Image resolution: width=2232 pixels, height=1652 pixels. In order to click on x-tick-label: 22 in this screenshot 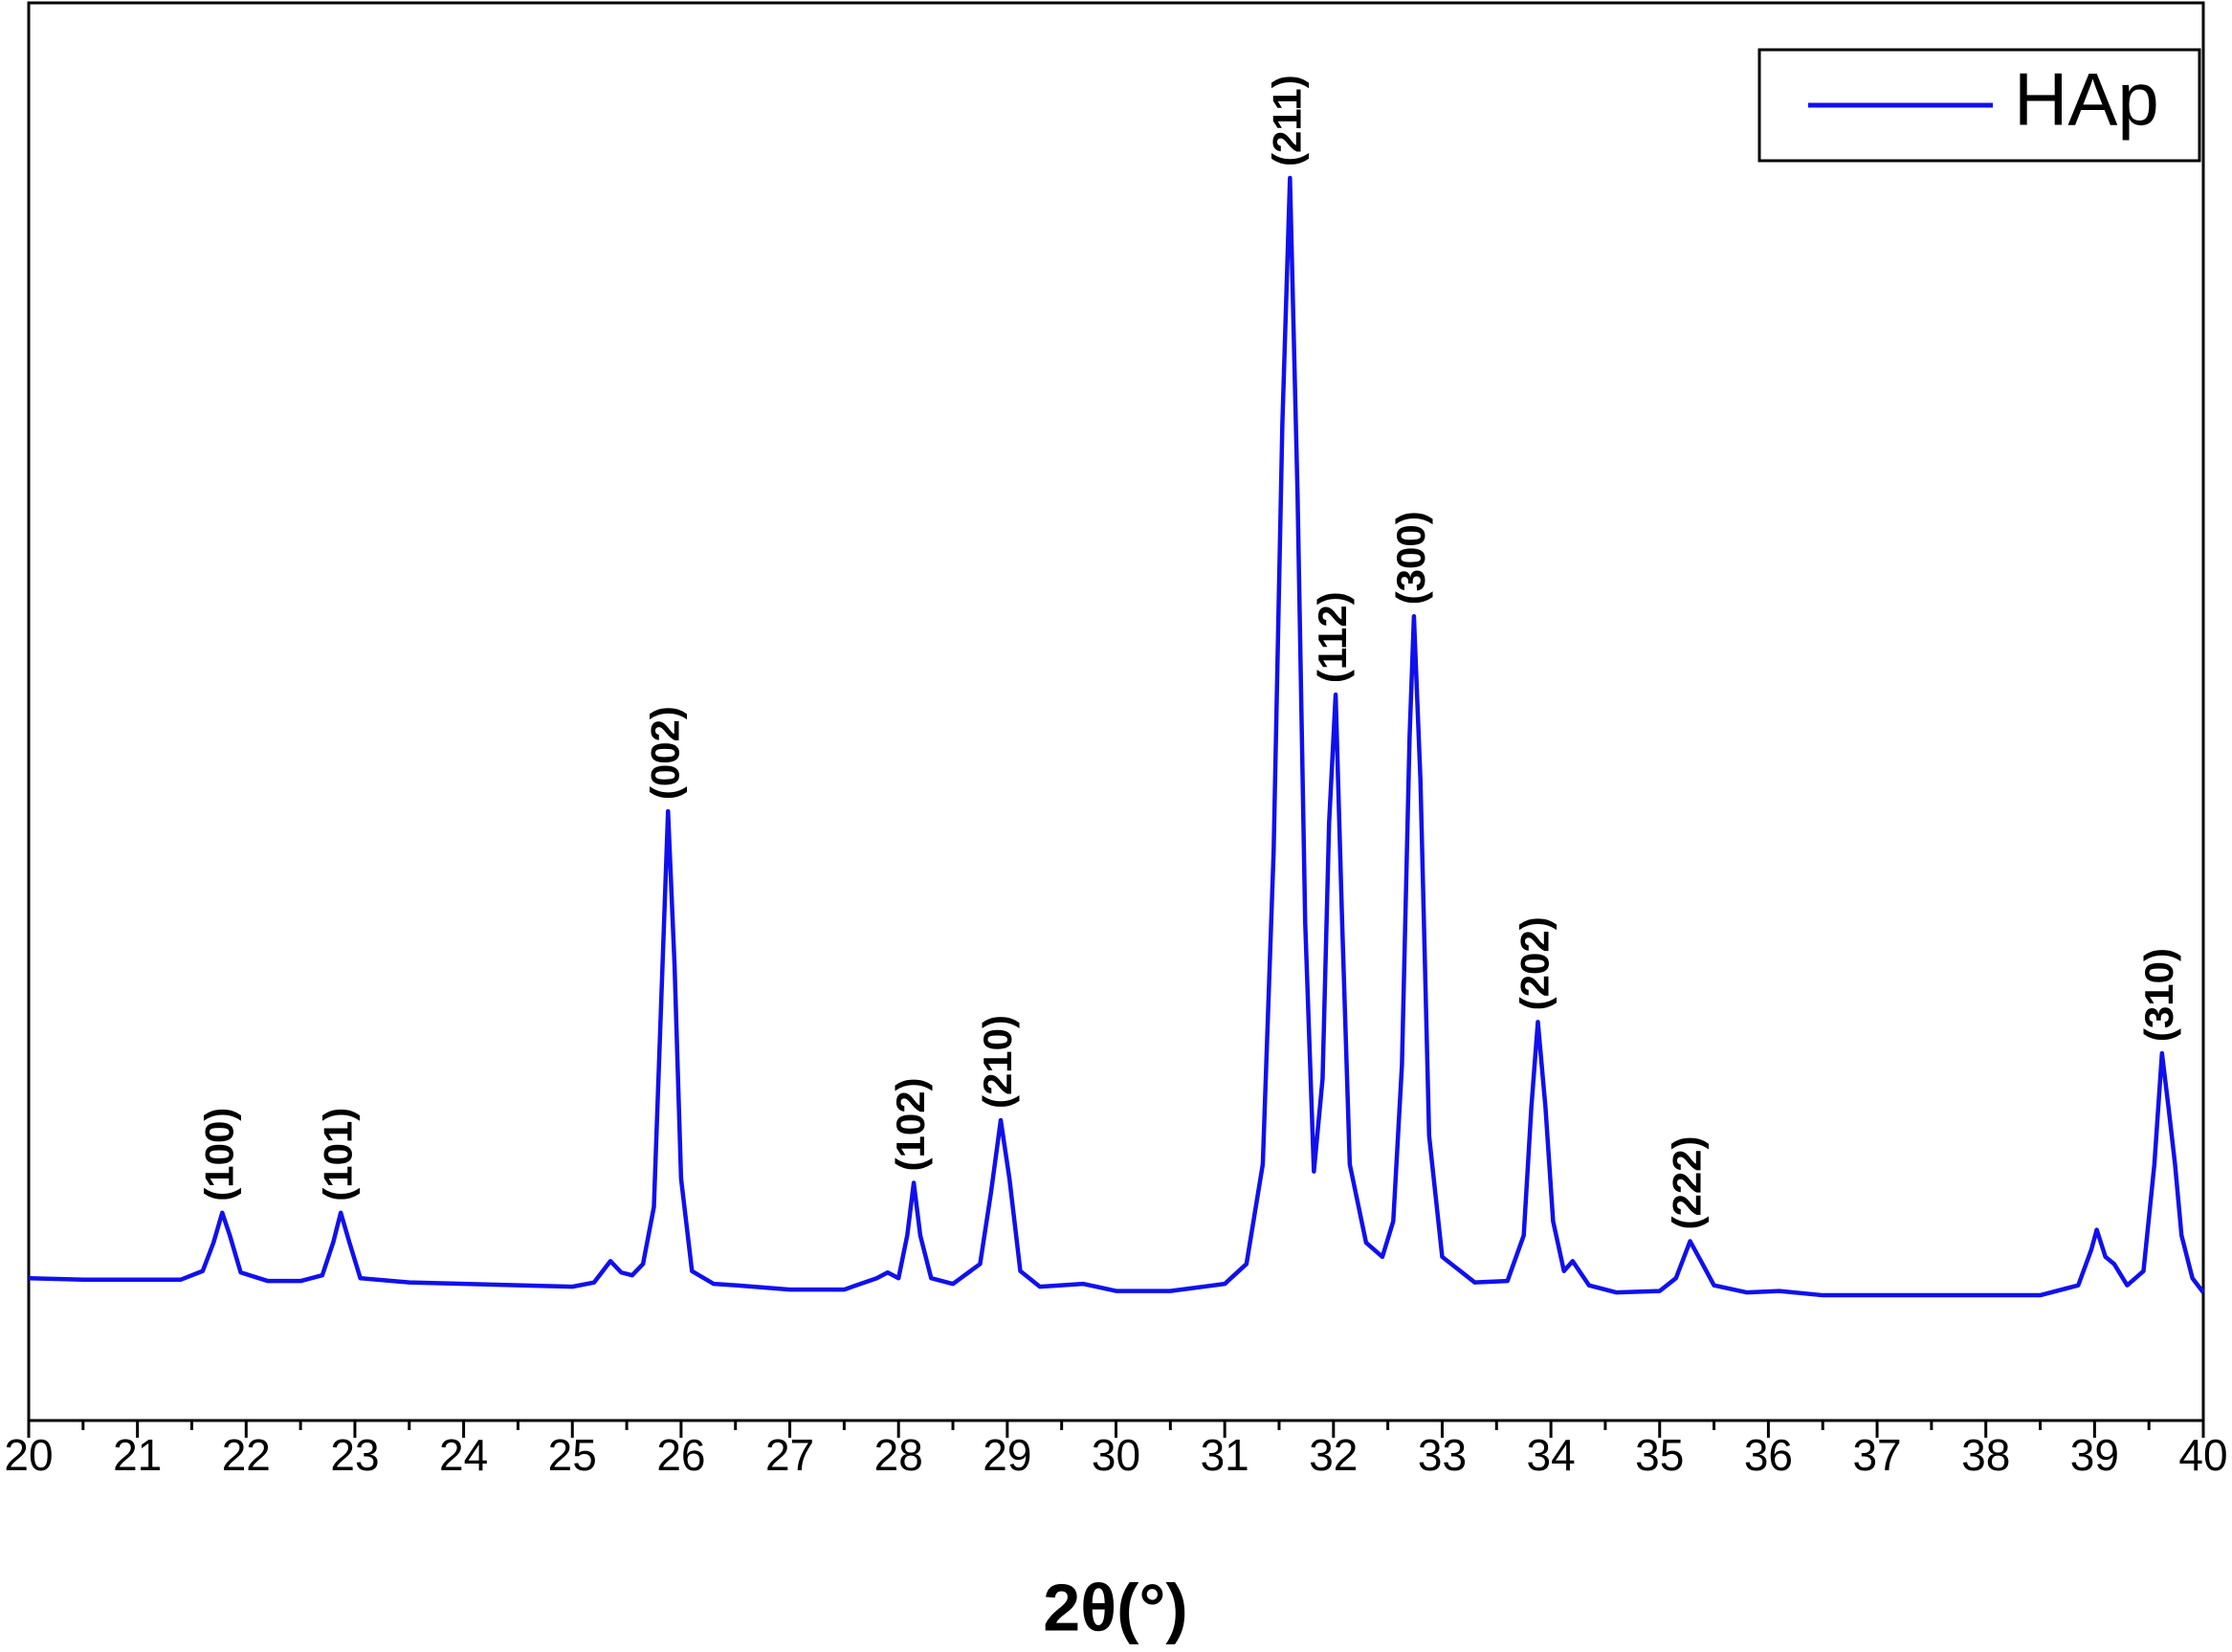, I will do `click(246, 1455)`.